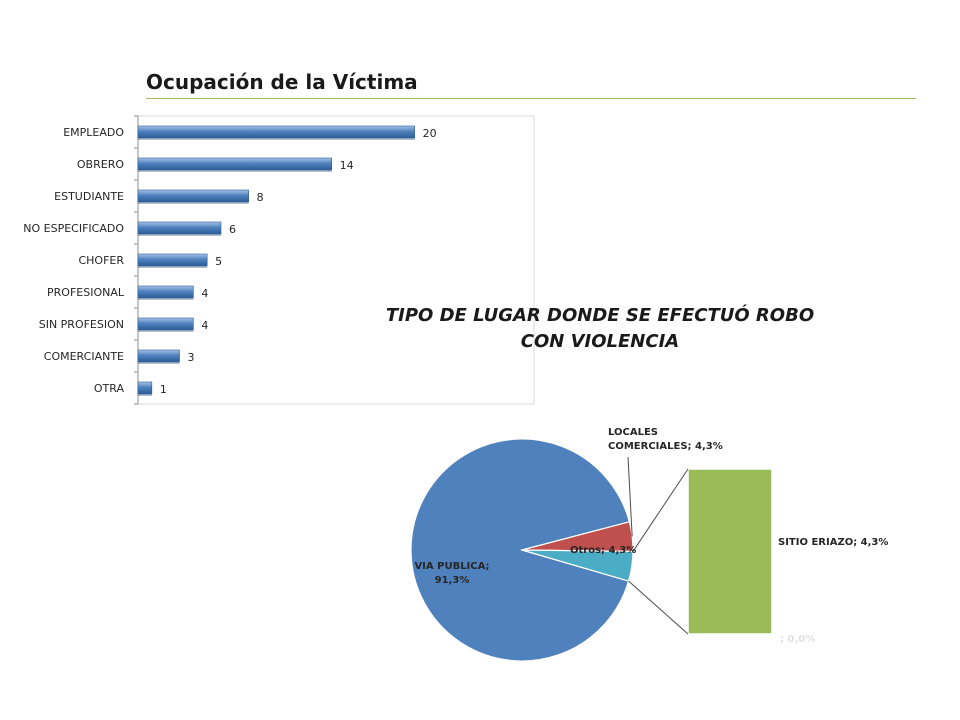 The height and width of the screenshot is (720, 960). What do you see at coordinates (163, 389) in the screenshot?
I see `bar-data-label: 1` at bounding box center [163, 389].